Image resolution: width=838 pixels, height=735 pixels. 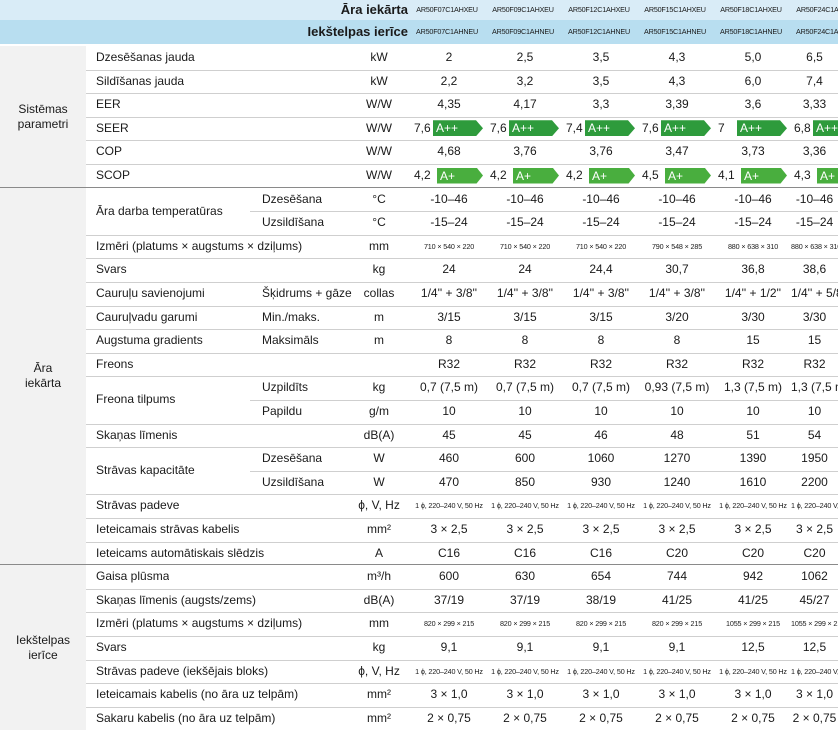 I want to click on group-label: Sistēmas parametri, so click(x=43, y=116).